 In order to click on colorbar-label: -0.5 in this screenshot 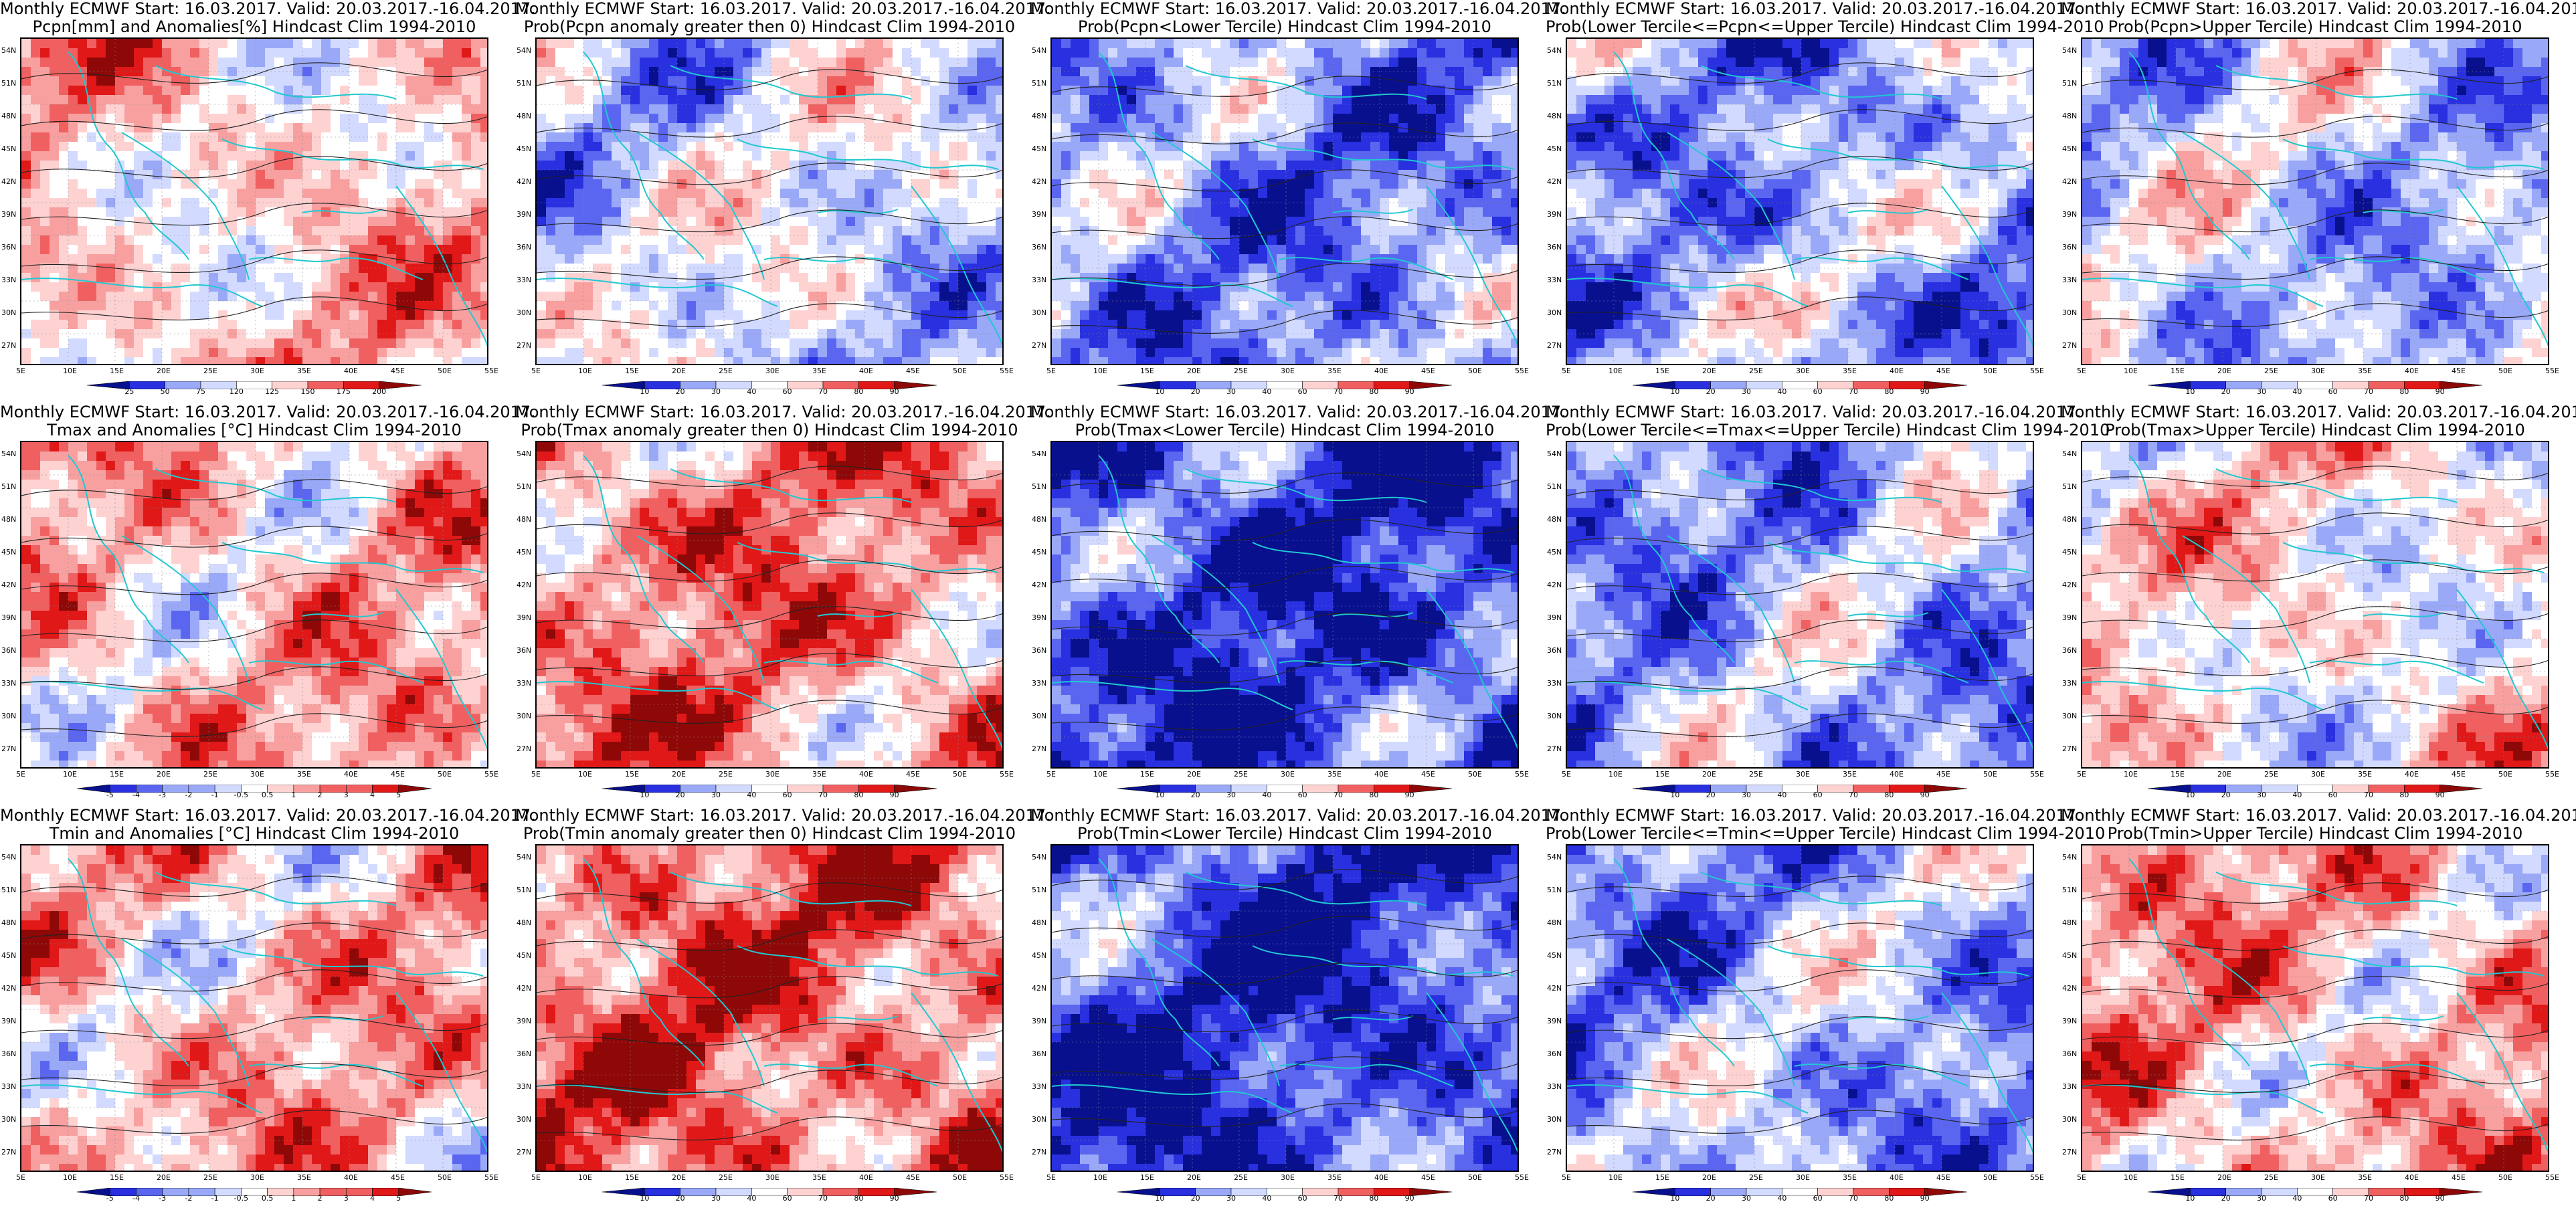, I will do `click(241, 795)`.